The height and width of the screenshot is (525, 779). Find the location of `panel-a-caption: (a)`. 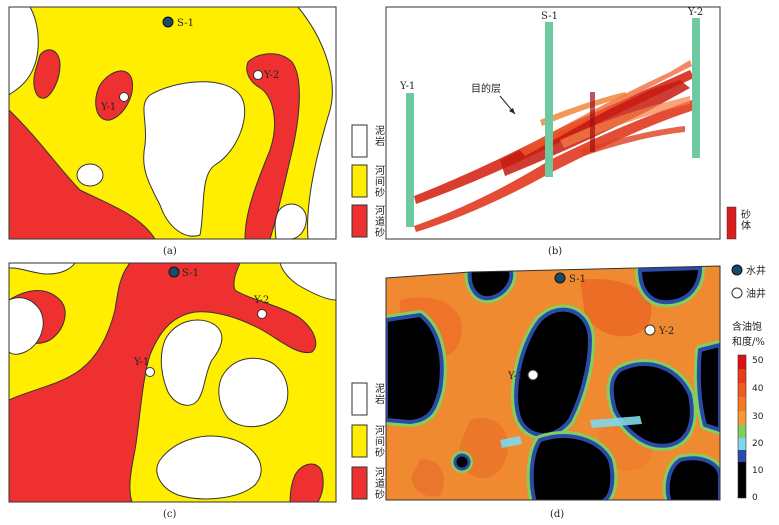

panel-a-caption: (a) is located at coordinates (170, 251).